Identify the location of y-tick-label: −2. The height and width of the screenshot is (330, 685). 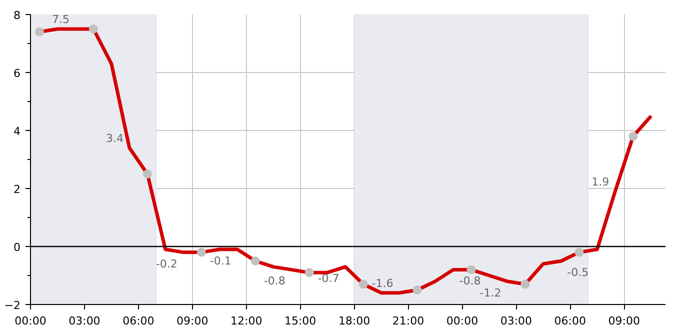
(12, 305).